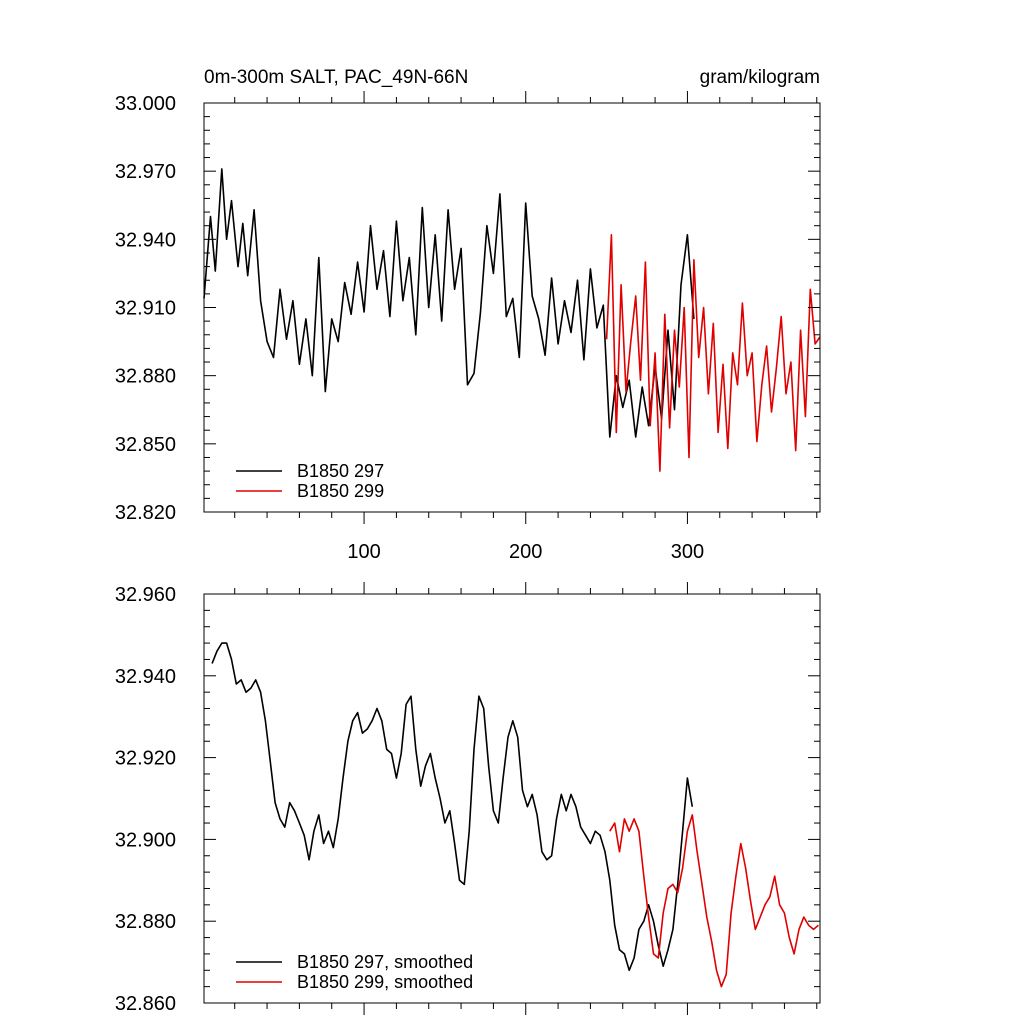  Describe the element at coordinates (145, 677) in the screenshot. I see `bottom-ytick-label: 32.940` at that location.